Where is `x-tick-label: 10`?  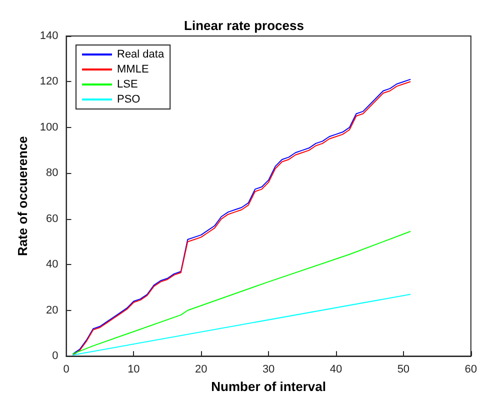 x-tick-label: 10 is located at coordinates (134, 370).